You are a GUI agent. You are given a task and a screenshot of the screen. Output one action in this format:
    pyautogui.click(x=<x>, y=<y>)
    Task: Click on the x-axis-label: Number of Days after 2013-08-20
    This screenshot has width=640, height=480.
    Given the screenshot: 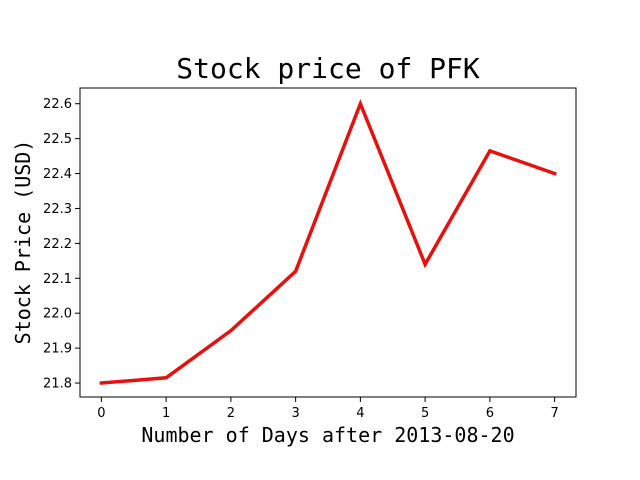 What is the action you would take?
    pyautogui.click(x=327, y=435)
    